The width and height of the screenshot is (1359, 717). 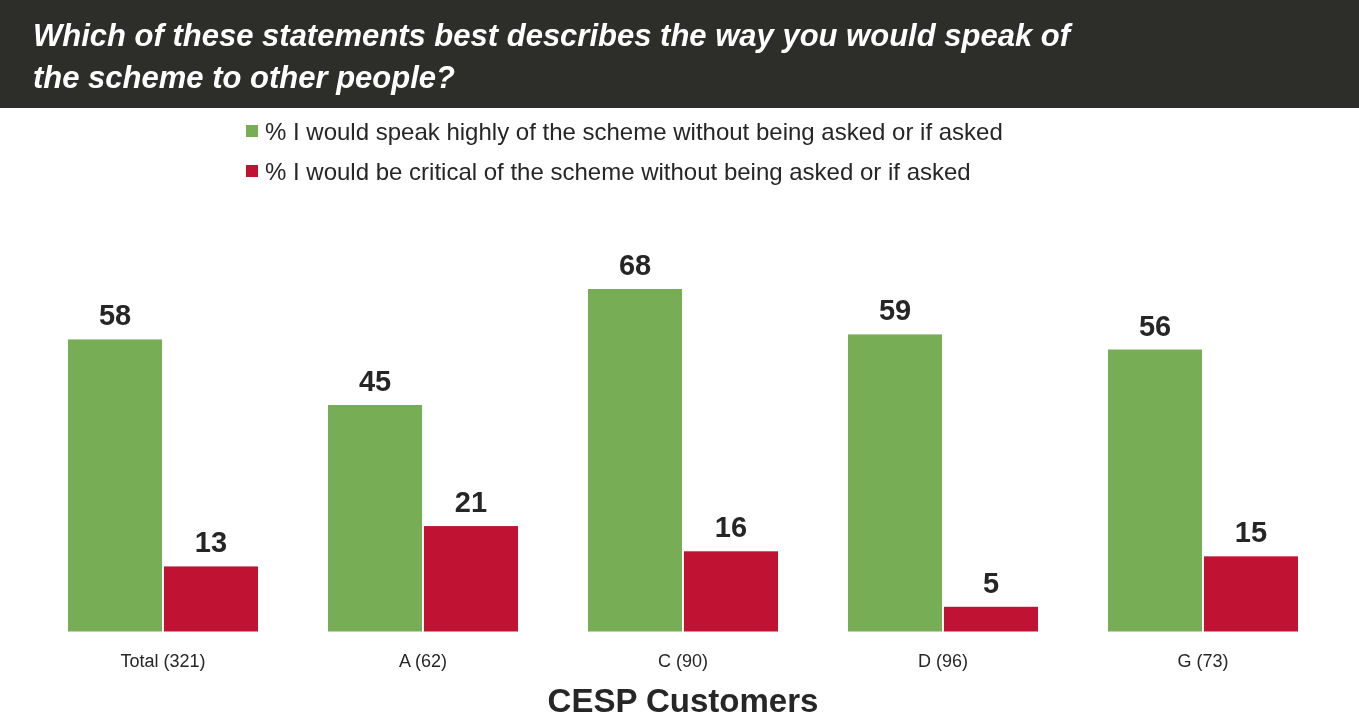 I want to click on data-label: 68, so click(x=635, y=265).